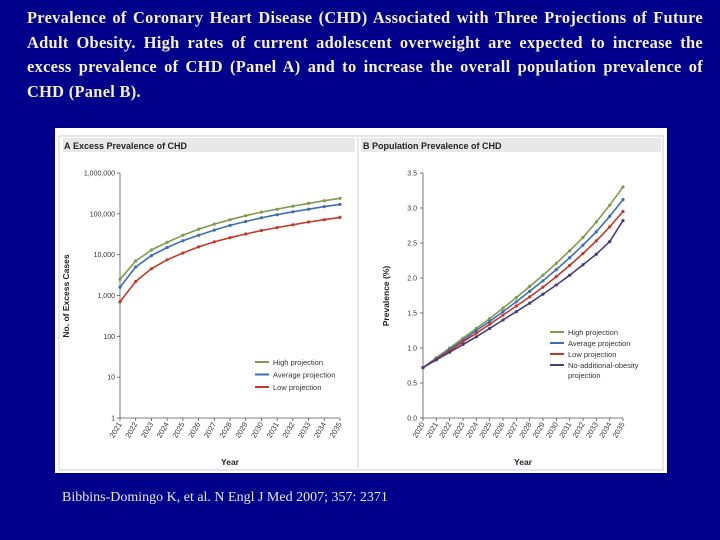 This screenshot has height=540, width=720. What do you see at coordinates (437, 146) in the screenshot?
I see `panel-title: Population Prevalence of CHD` at bounding box center [437, 146].